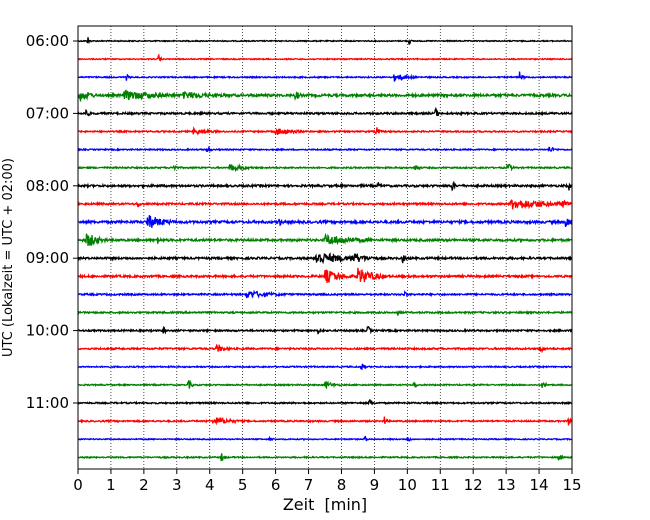  I want to click on x-tick-label: 11, so click(440, 485).